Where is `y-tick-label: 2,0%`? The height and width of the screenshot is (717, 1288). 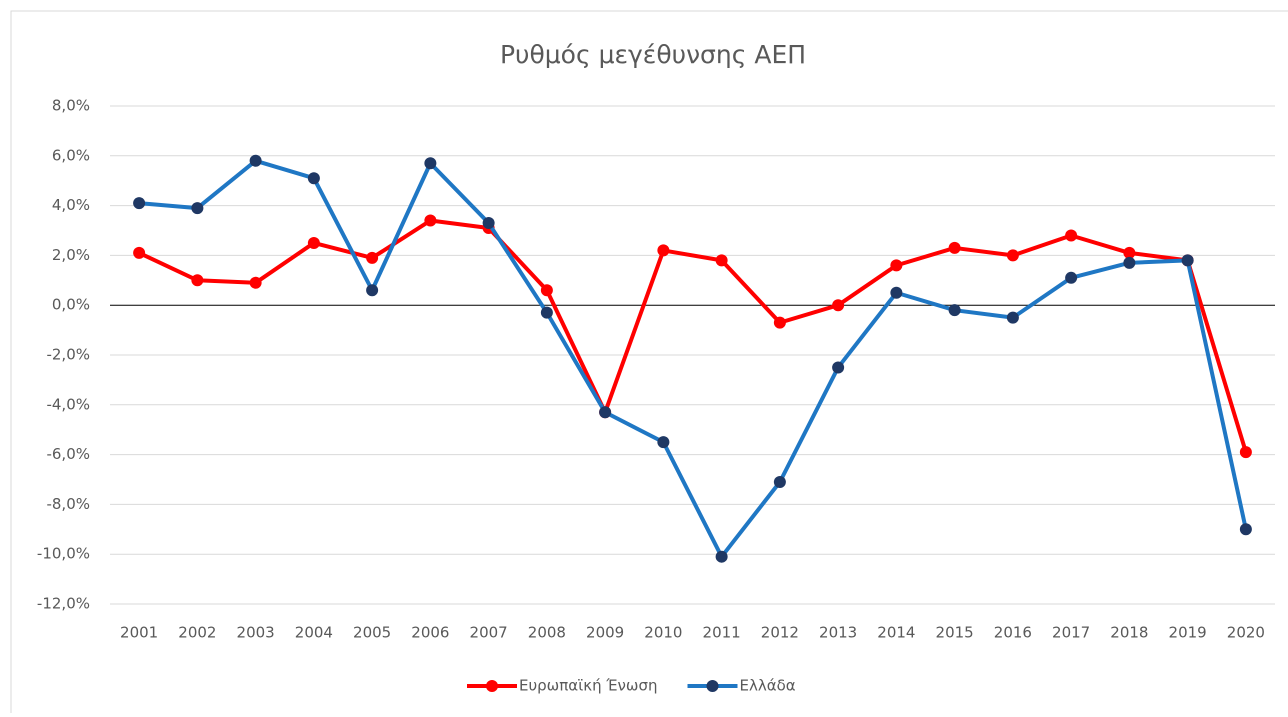 y-tick-label: 2,0% is located at coordinates (71, 255).